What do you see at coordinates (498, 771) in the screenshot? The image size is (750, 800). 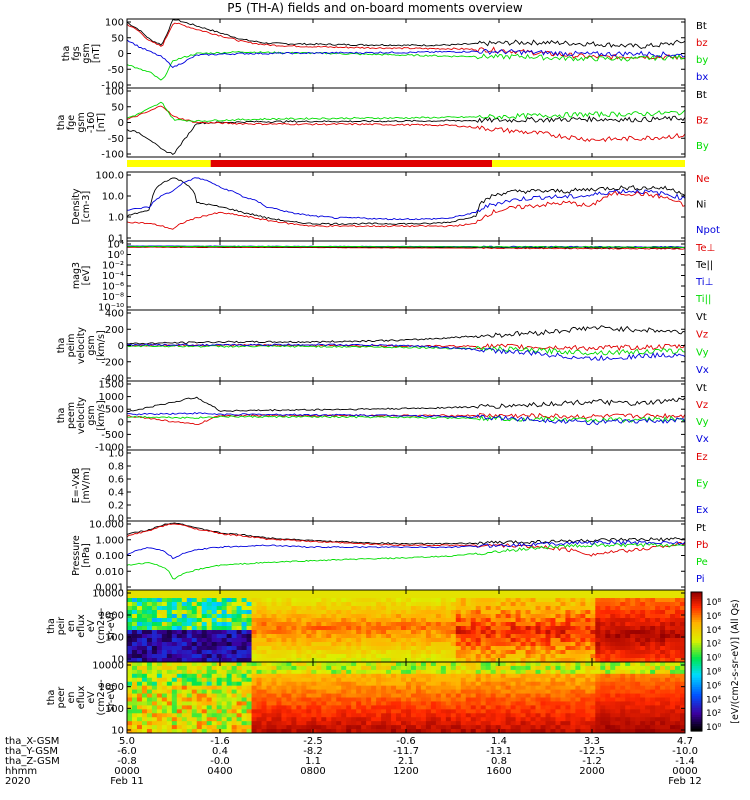 I see `hhmm-value: 1600` at bounding box center [498, 771].